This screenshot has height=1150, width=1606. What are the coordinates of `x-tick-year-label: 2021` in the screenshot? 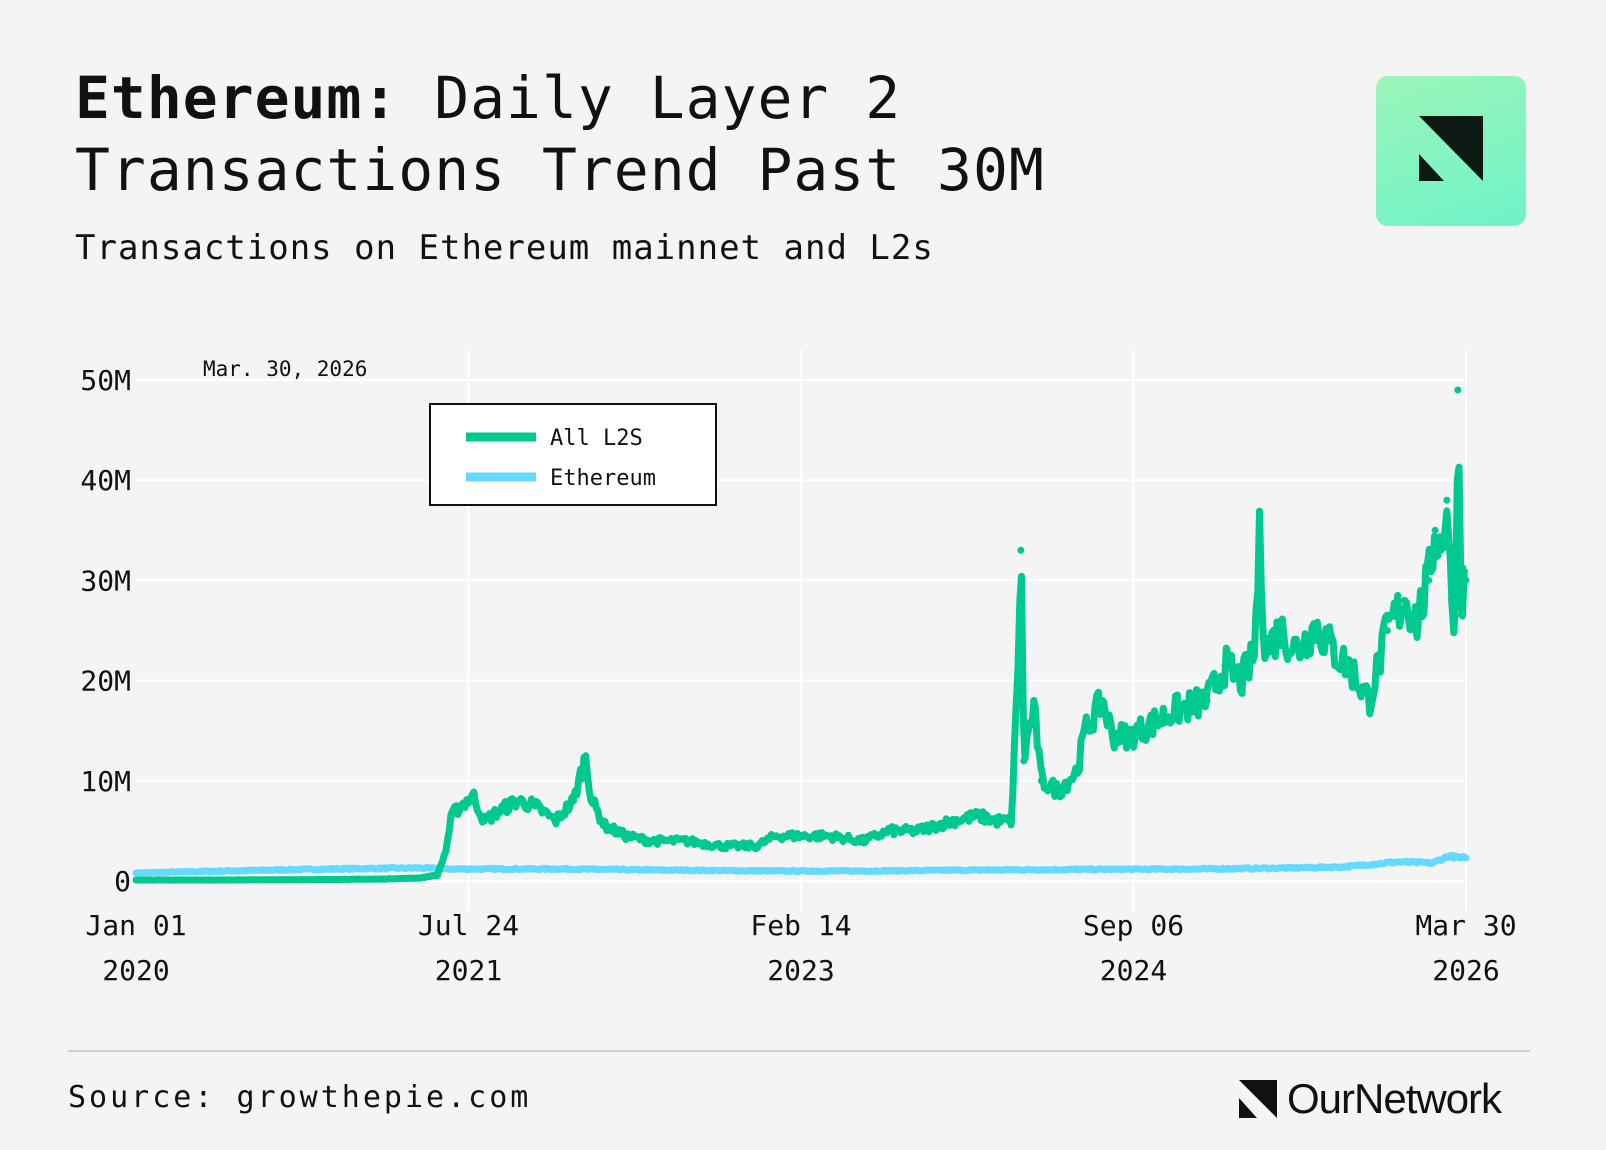 It's located at (468, 970).